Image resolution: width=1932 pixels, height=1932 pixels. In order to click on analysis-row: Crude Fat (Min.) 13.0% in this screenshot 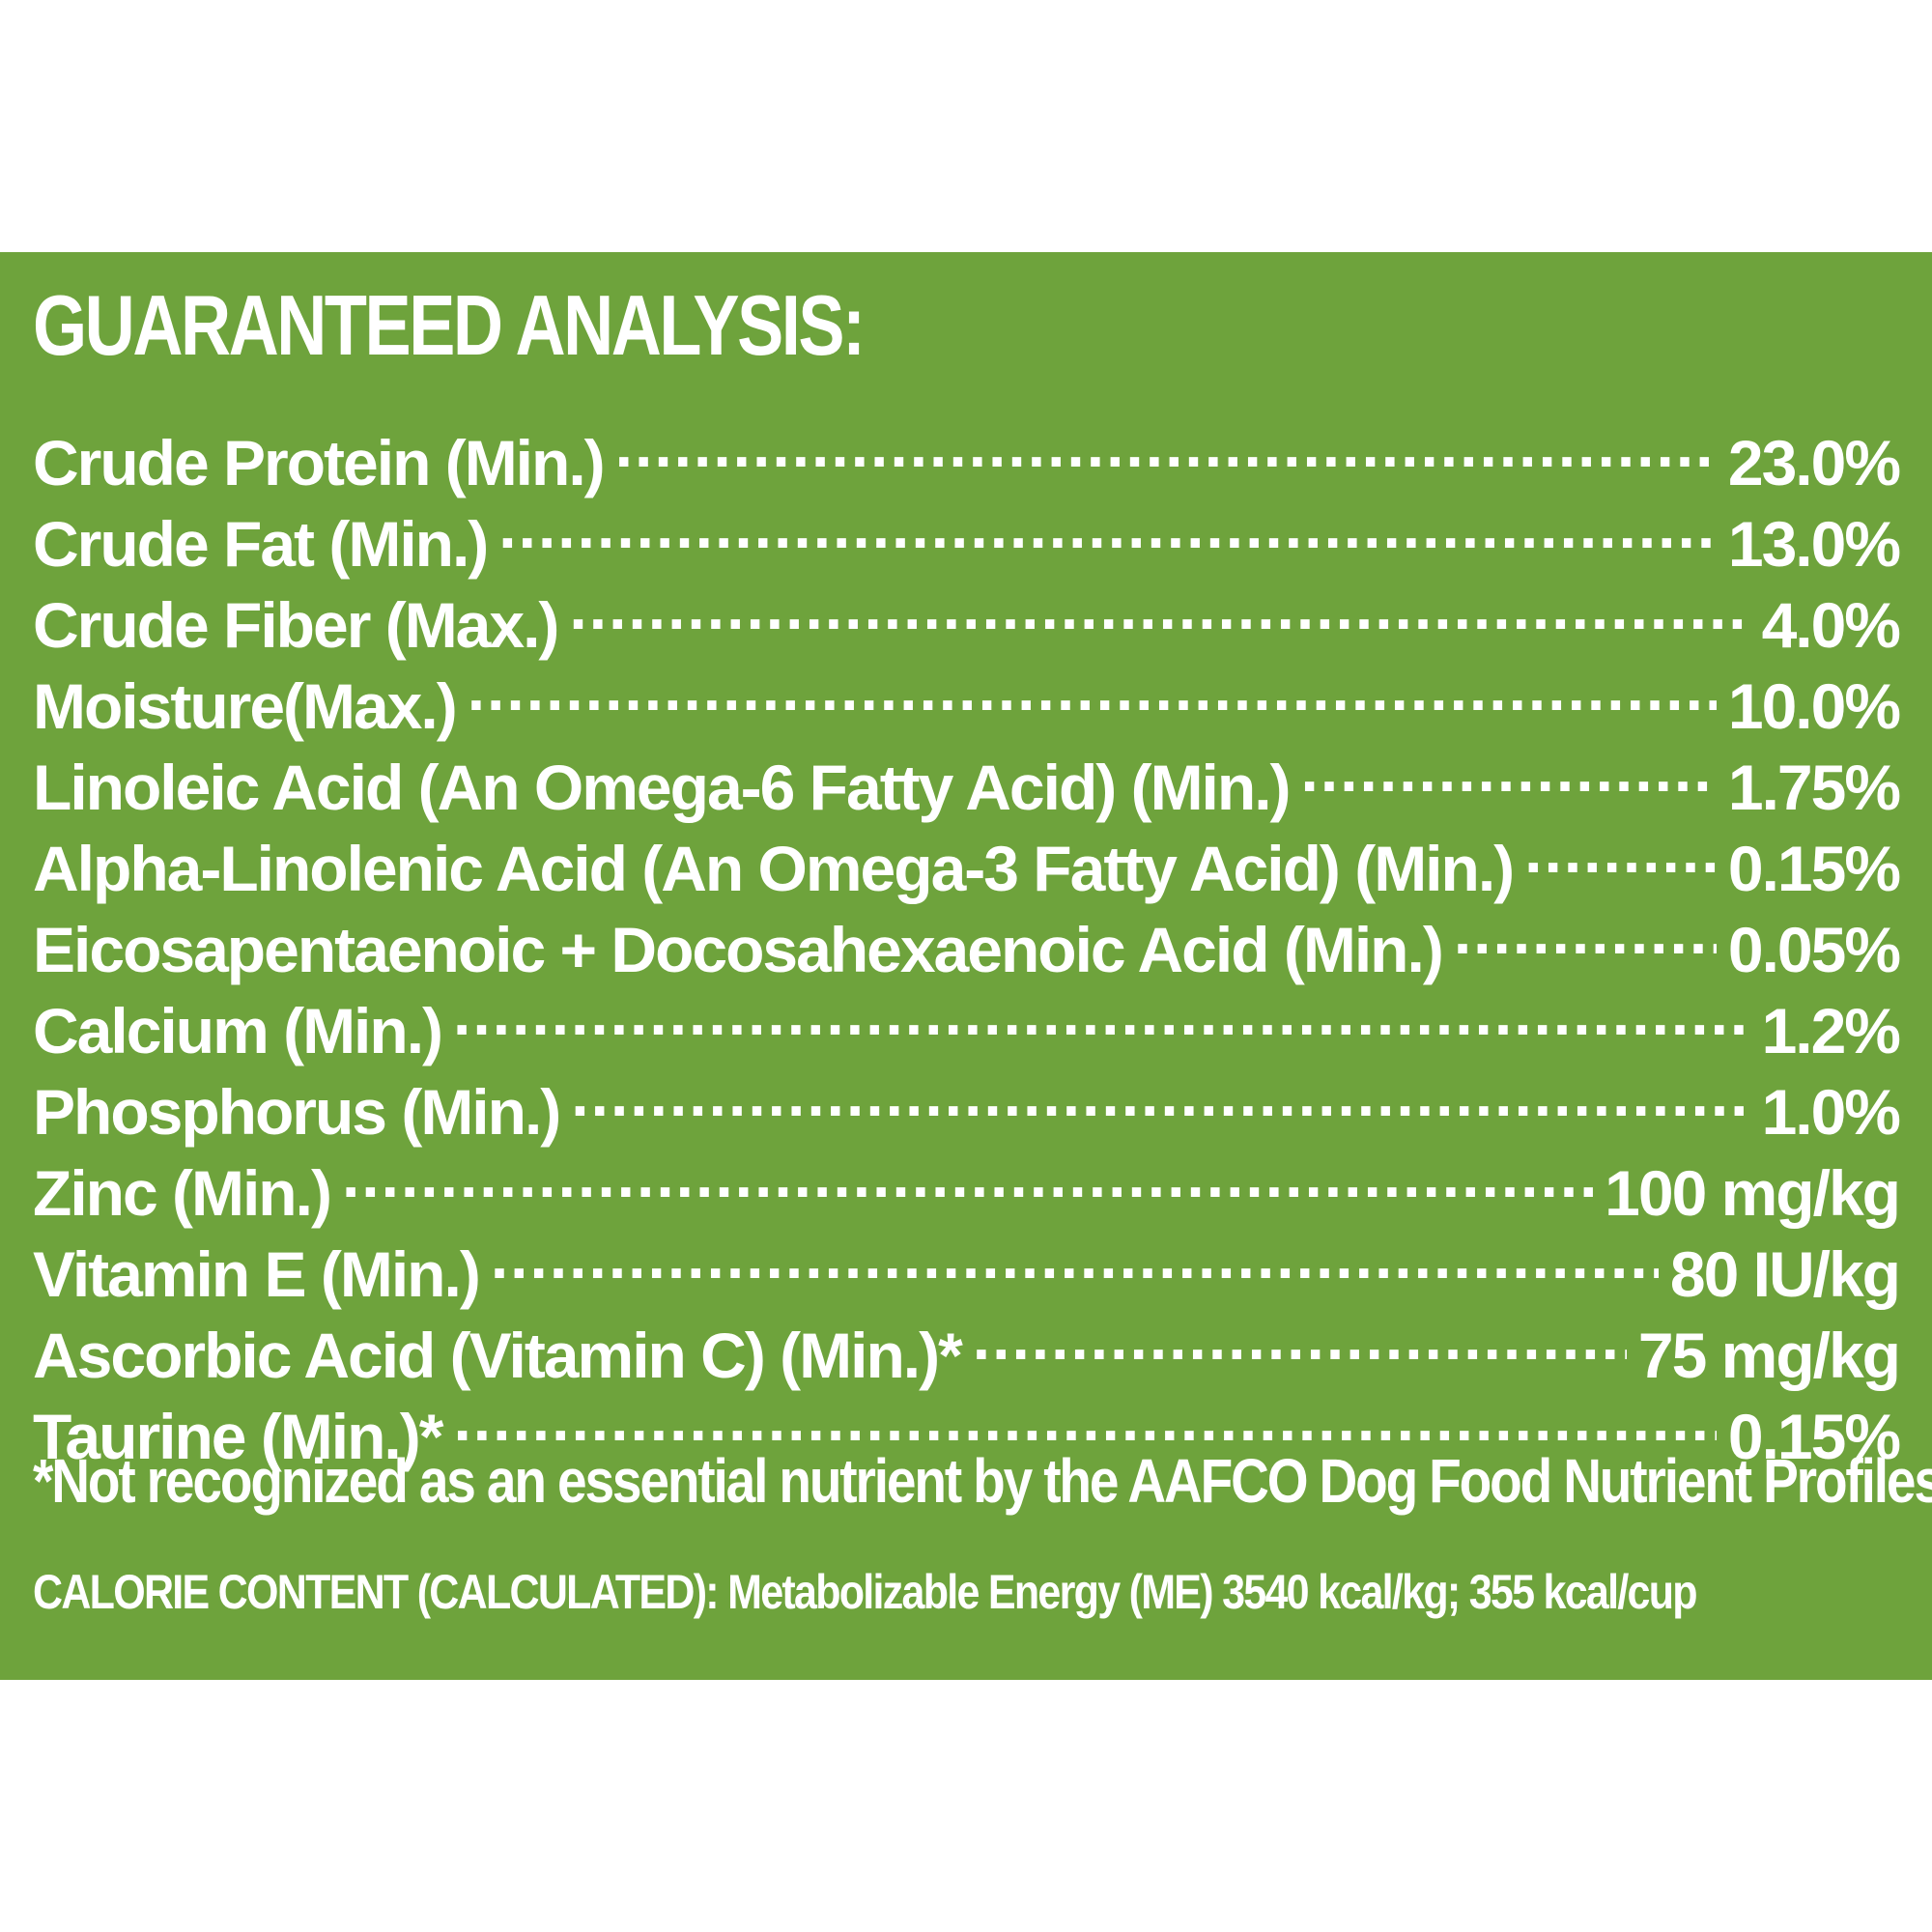, I will do `click(967, 532)`.